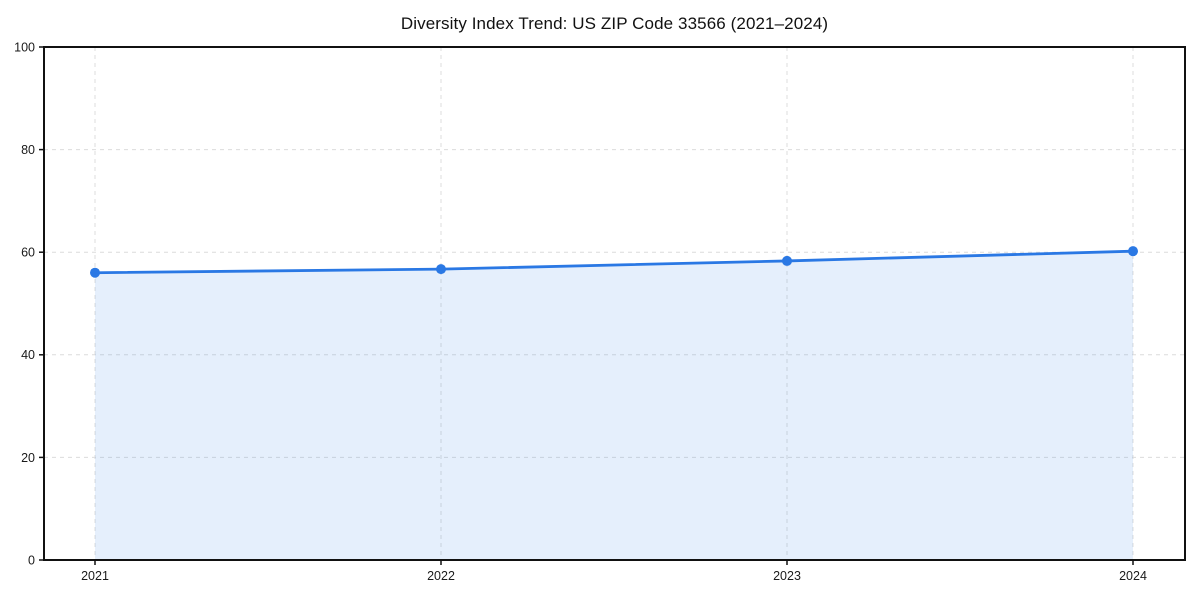 The image size is (1200, 600). What do you see at coordinates (95, 272) in the screenshot?
I see `data-point-2021` at bounding box center [95, 272].